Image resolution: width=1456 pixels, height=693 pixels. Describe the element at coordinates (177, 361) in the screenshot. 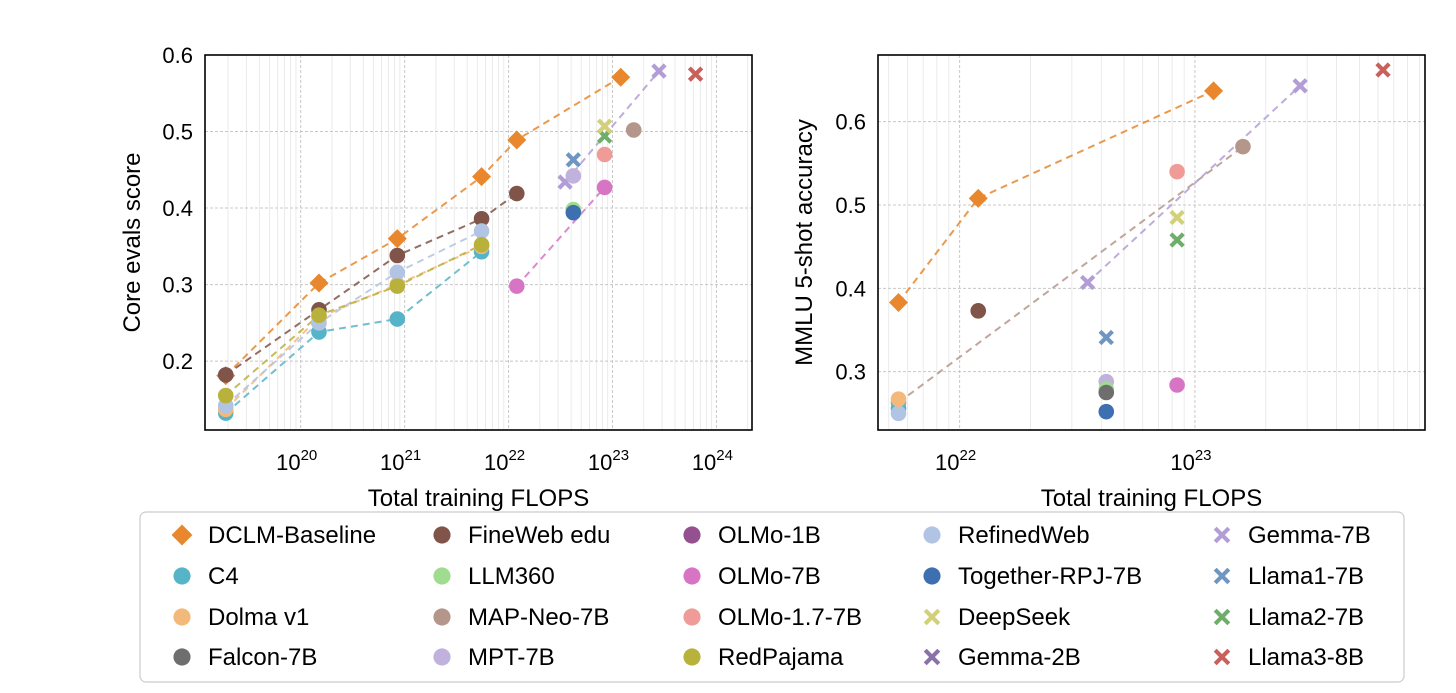

I see `y-tick-label: 0.2` at that location.